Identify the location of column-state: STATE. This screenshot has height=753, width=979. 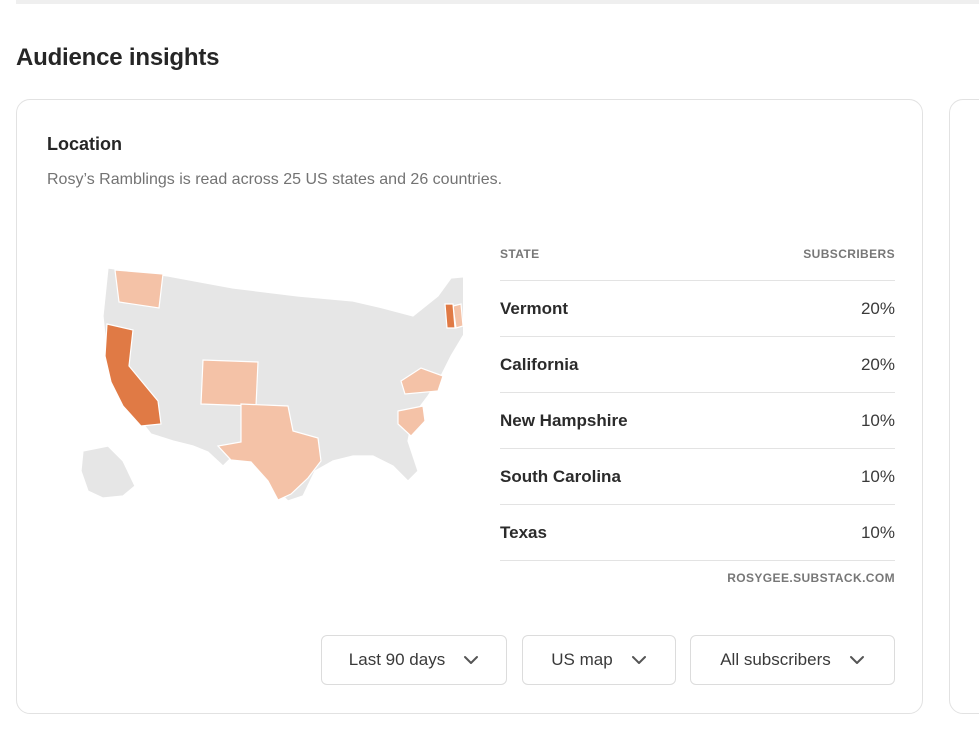
(520, 254).